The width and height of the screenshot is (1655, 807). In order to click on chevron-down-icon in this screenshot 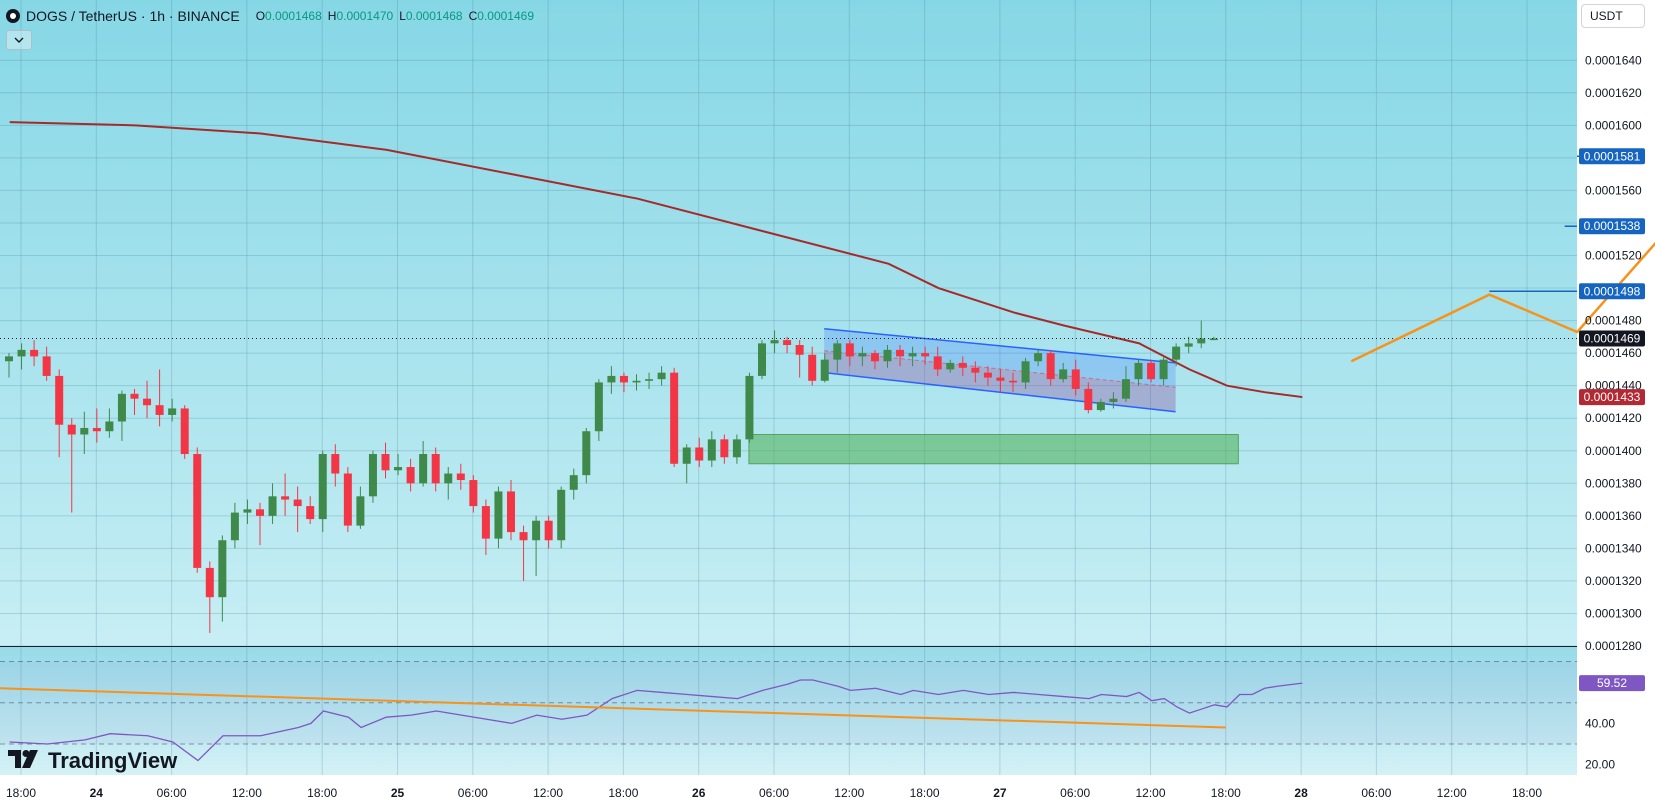, I will do `click(19, 40)`.